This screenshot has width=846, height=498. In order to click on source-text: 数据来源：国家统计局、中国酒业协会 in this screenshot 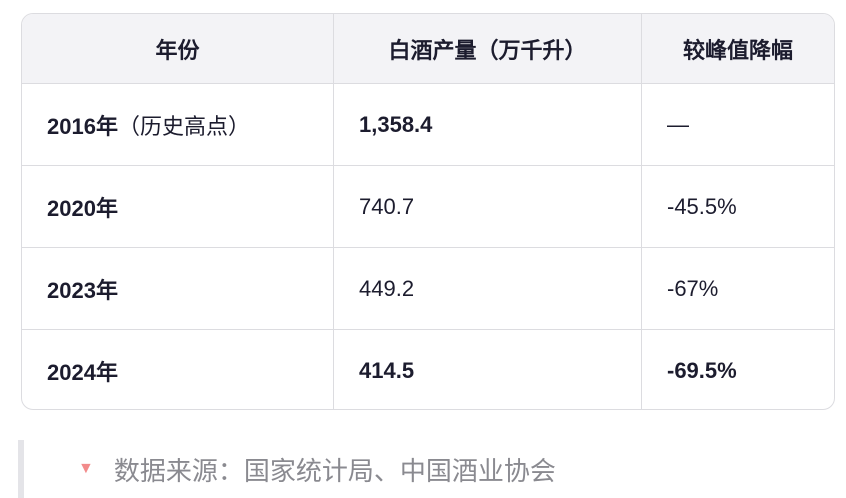, I will do `click(334, 470)`.